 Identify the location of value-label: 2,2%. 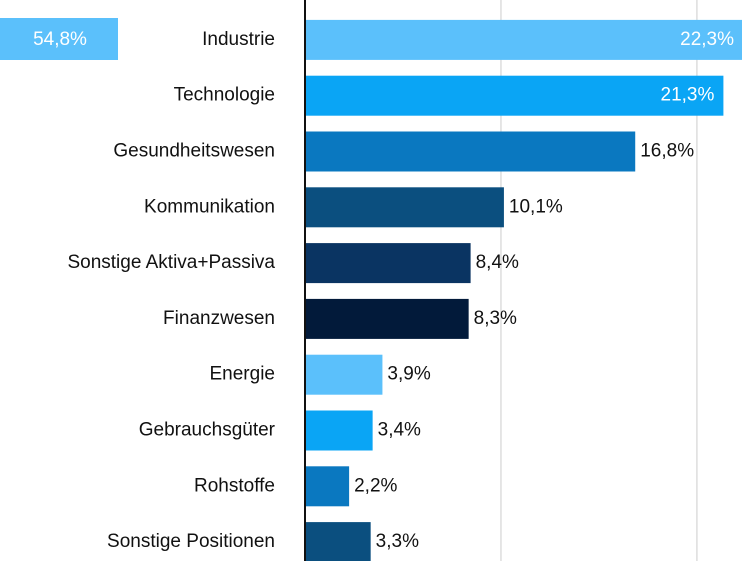
(375, 485).